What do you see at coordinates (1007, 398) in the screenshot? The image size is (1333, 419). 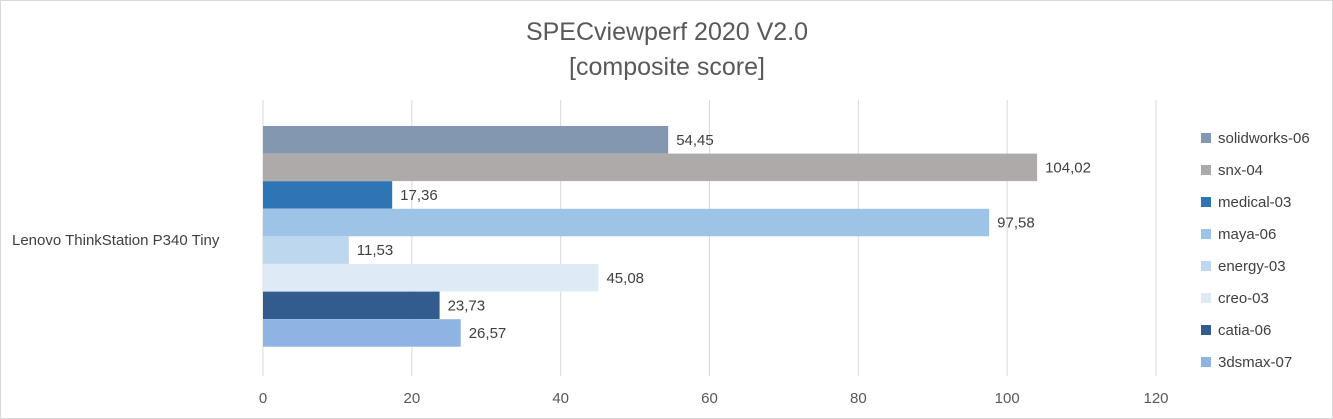 I see `x-tick-label: 100` at bounding box center [1007, 398].